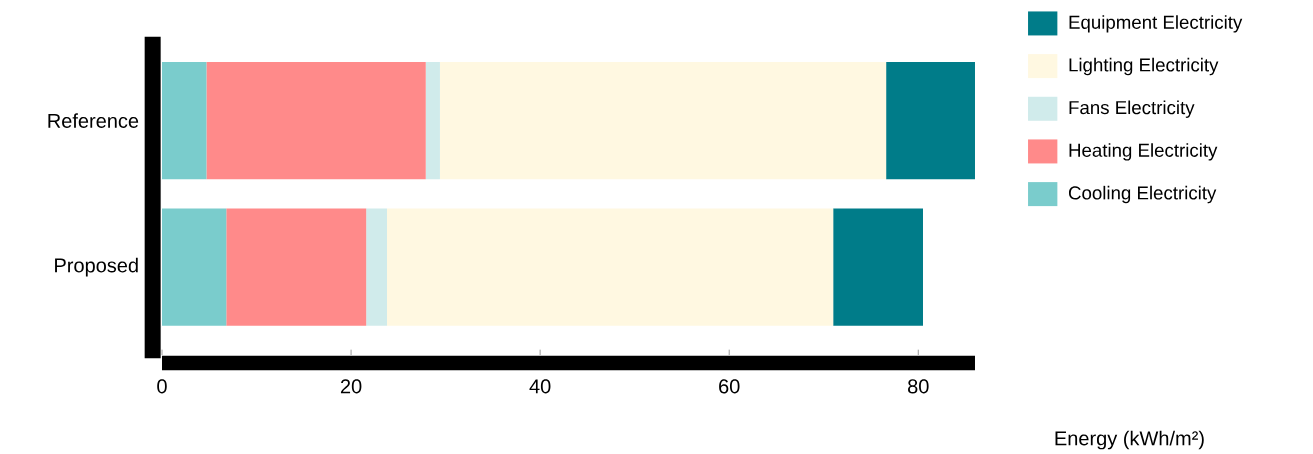 The image size is (1313, 454). Describe the element at coordinates (1143, 152) in the screenshot. I see `legend-label: Heating Electricity` at that location.